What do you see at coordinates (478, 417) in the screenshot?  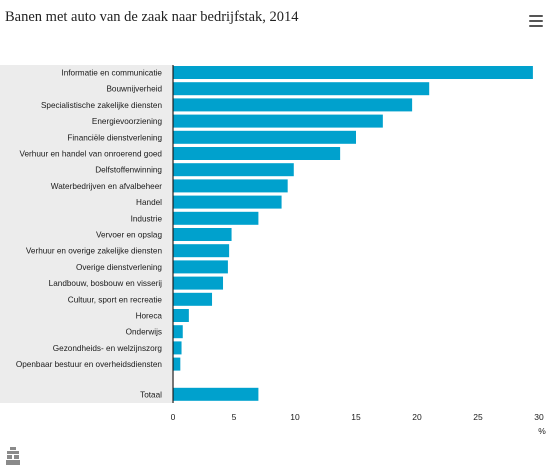 I see `x-tick-label: 25` at bounding box center [478, 417].